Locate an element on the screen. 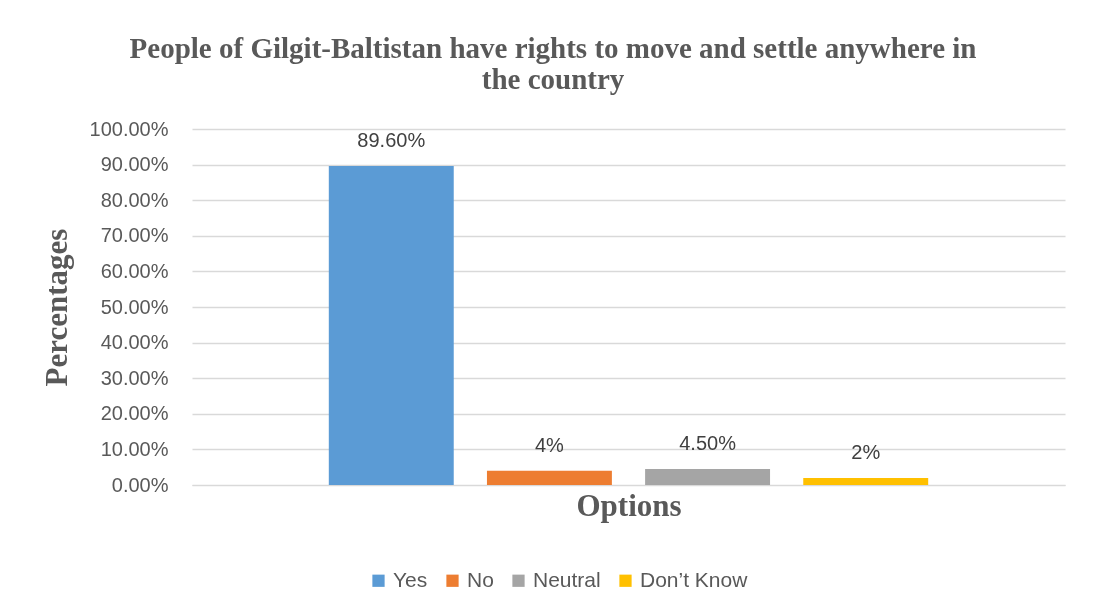 This screenshot has width=1104, height=615. data-label: 89.60% is located at coordinates (391, 140).